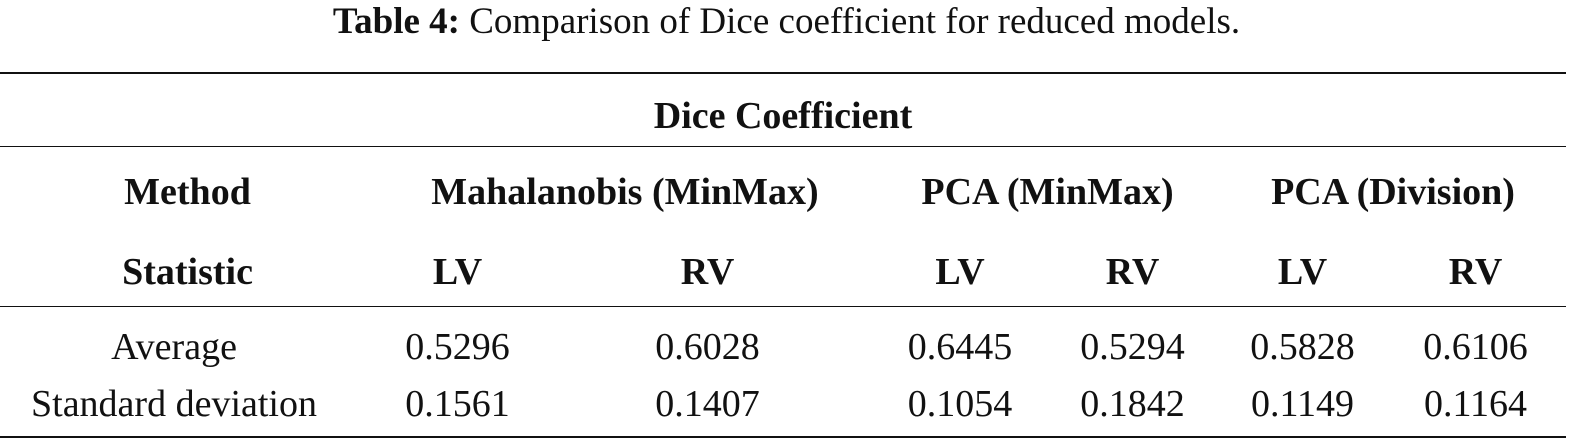 Image resolution: width=1573 pixels, height=442 pixels. I want to click on statistic-header: Statistic, so click(187, 272).